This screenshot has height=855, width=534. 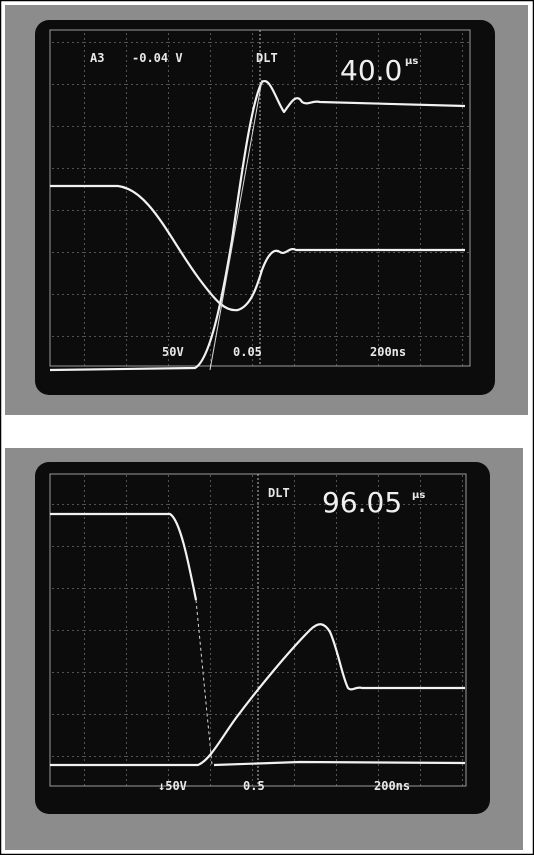 What do you see at coordinates (254, 786) in the screenshot?
I see `fraction-readout: 0.5` at bounding box center [254, 786].